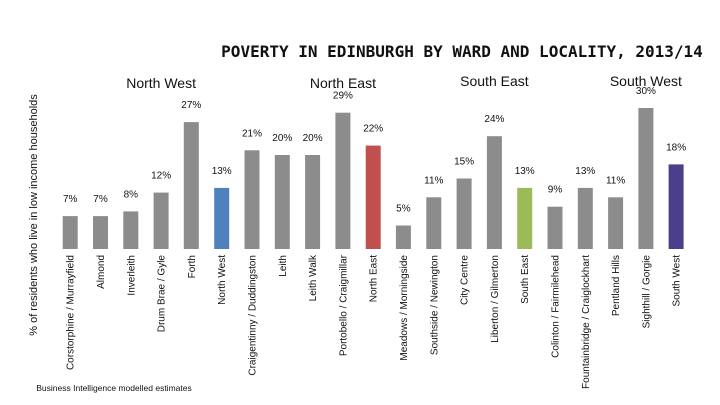 Image resolution: width=720 pixels, height=405 pixels. I want to click on category-label: Sighthill / Gorgie, so click(646, 292).